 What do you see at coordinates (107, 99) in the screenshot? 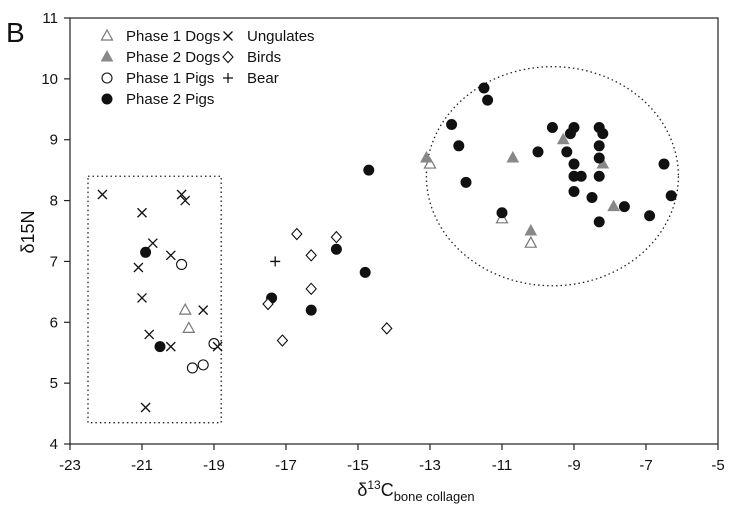
I see `legend-marker-phase-2-pigs` at bounding box center [107, 99].